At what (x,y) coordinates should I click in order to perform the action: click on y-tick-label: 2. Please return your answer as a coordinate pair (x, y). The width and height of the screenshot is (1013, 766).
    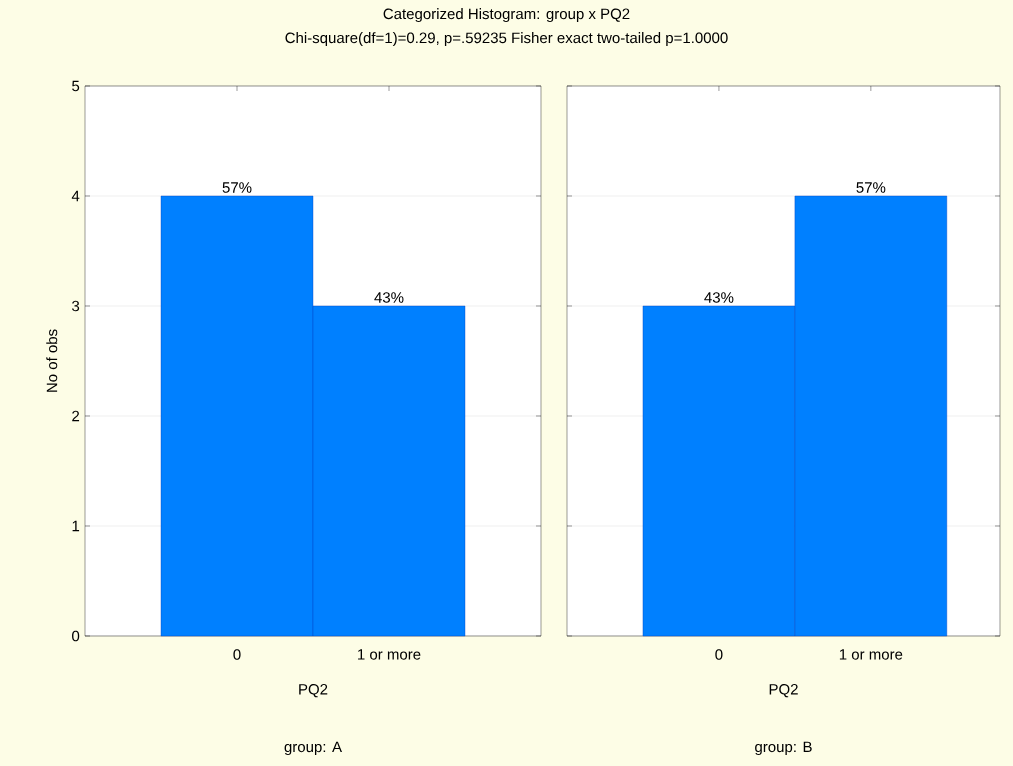
    Looking at the image, I should click on (76, 416).